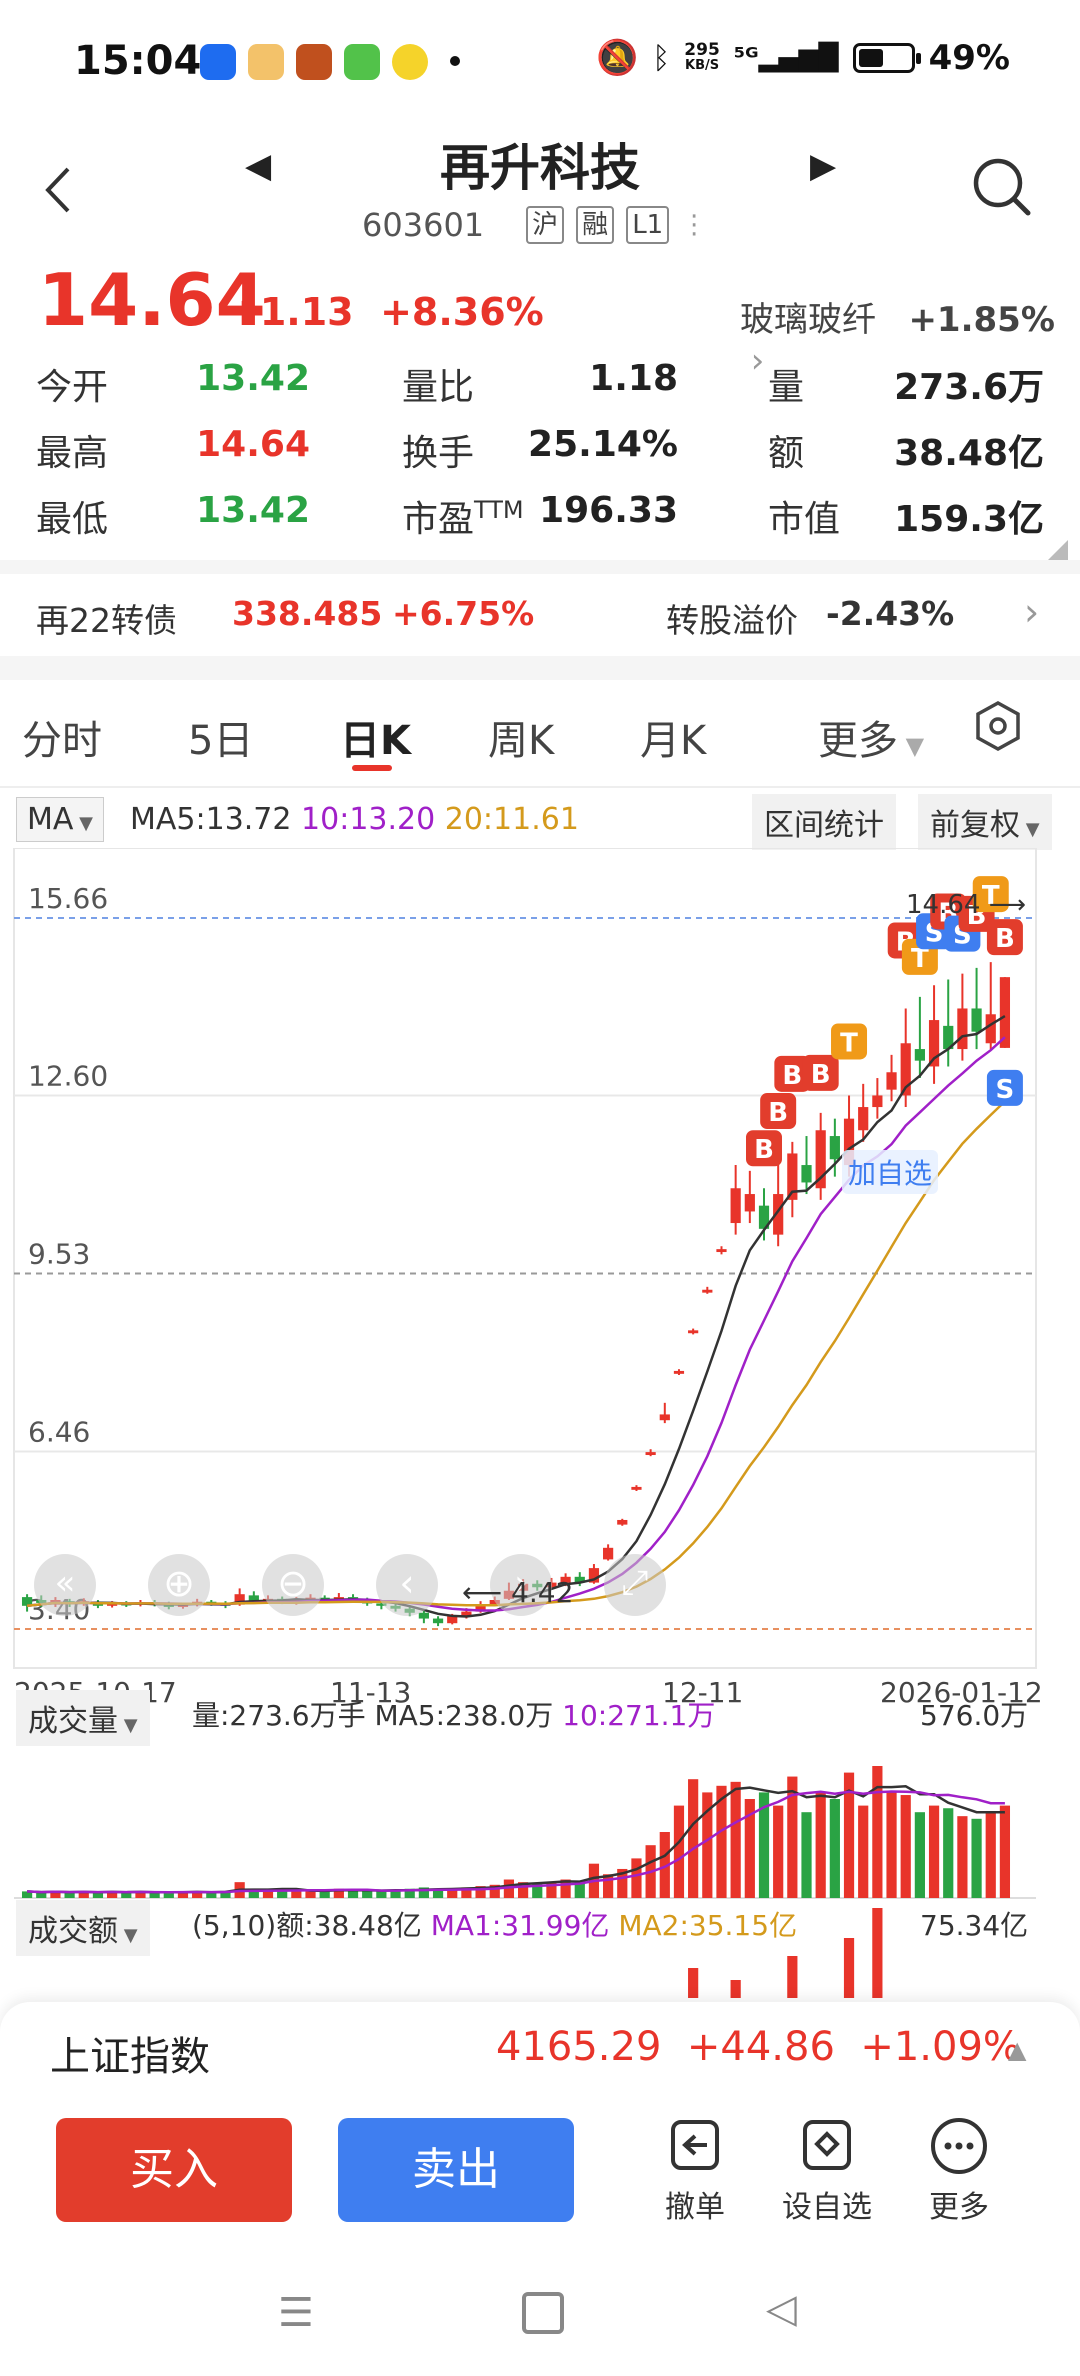  I want to click on tab-5day: 5日, so click(221, 741).